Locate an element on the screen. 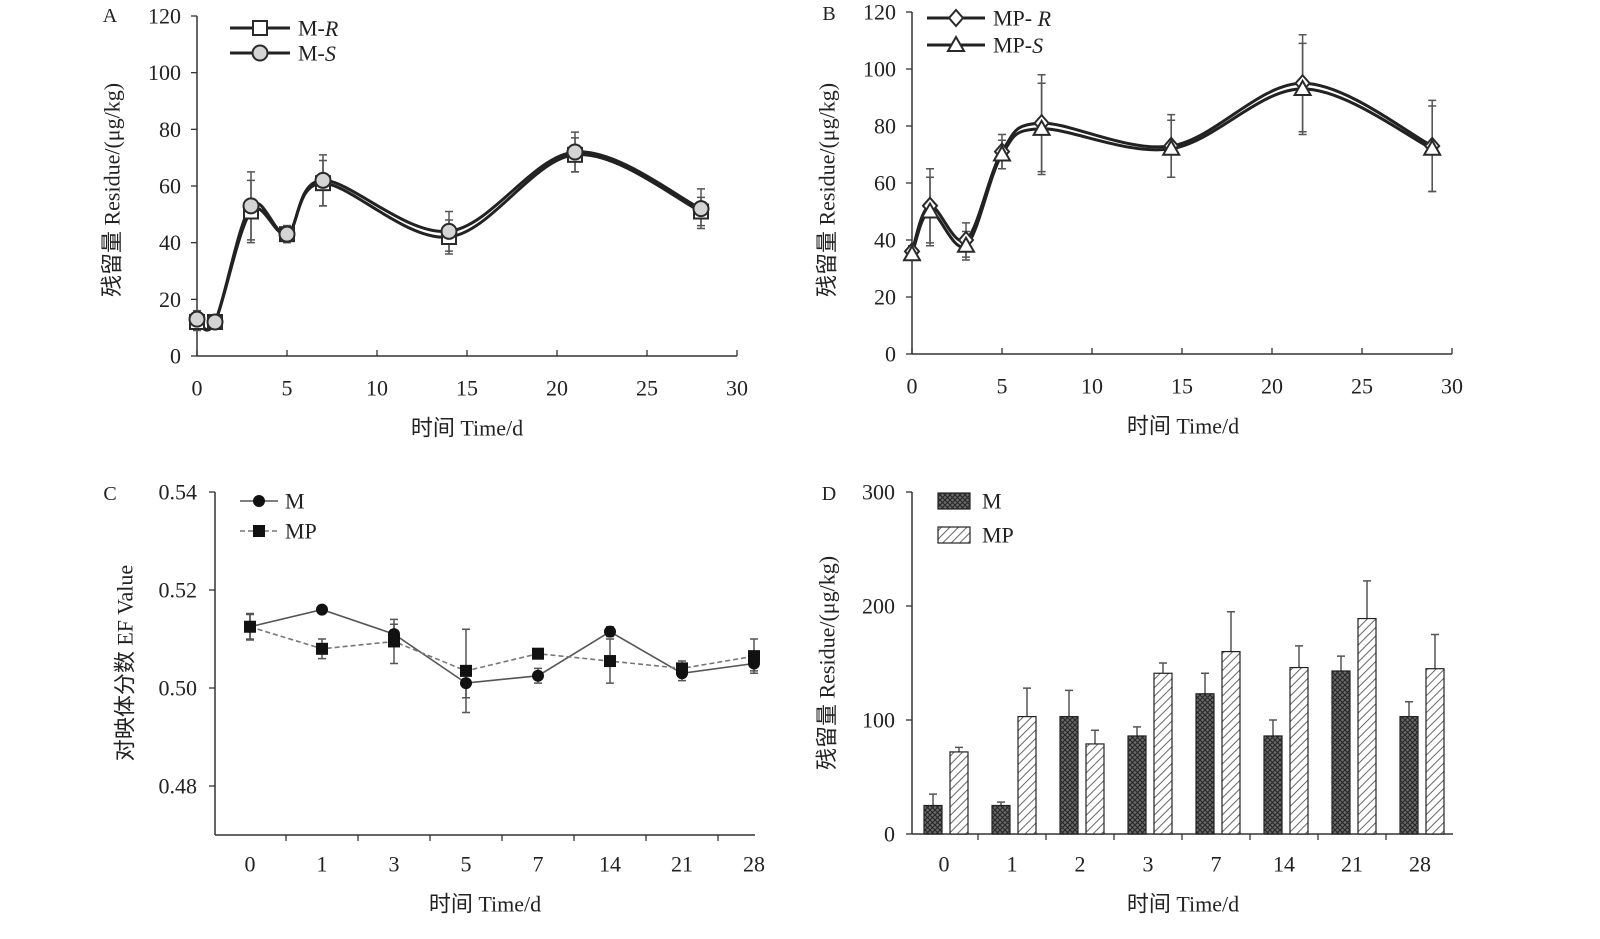  y-tick-label: 40 is located at coordinates (170, 242).